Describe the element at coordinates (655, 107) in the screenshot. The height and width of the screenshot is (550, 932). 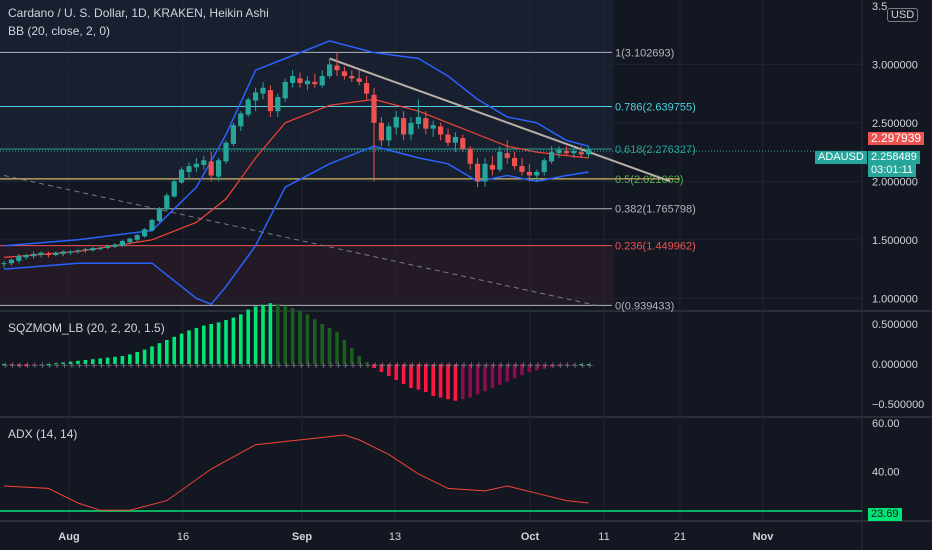
I see `fib-level-label: 0.786(2.639755)` at that location.